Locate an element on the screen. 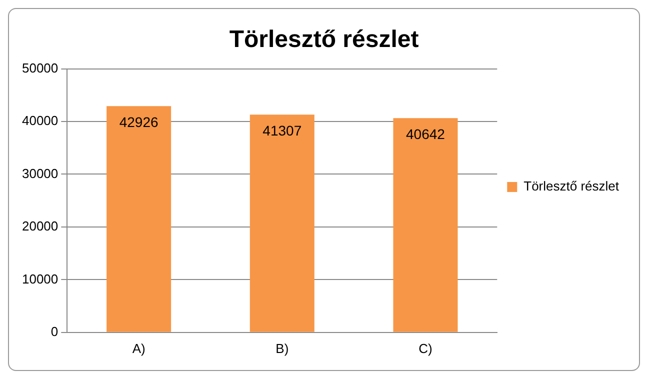 This screenshot has width=650, height=381. y-tick-label: 20000 is located at coordinates (40, 226).